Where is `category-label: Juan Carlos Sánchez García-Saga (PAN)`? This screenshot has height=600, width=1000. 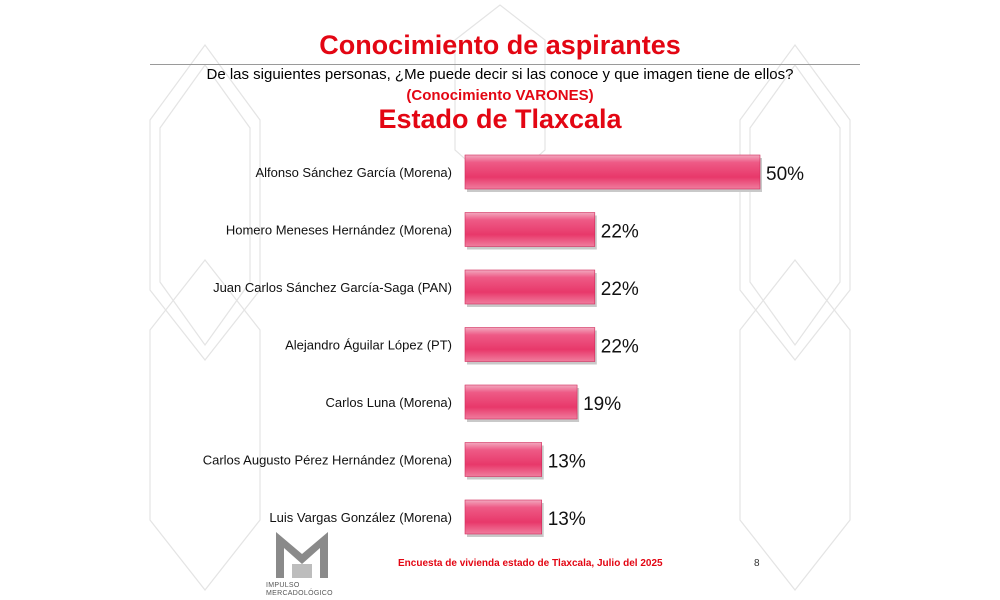
category-label: Juan Carlos Sánchez García-Saga (PAN) is located at coordinates (332, 287).